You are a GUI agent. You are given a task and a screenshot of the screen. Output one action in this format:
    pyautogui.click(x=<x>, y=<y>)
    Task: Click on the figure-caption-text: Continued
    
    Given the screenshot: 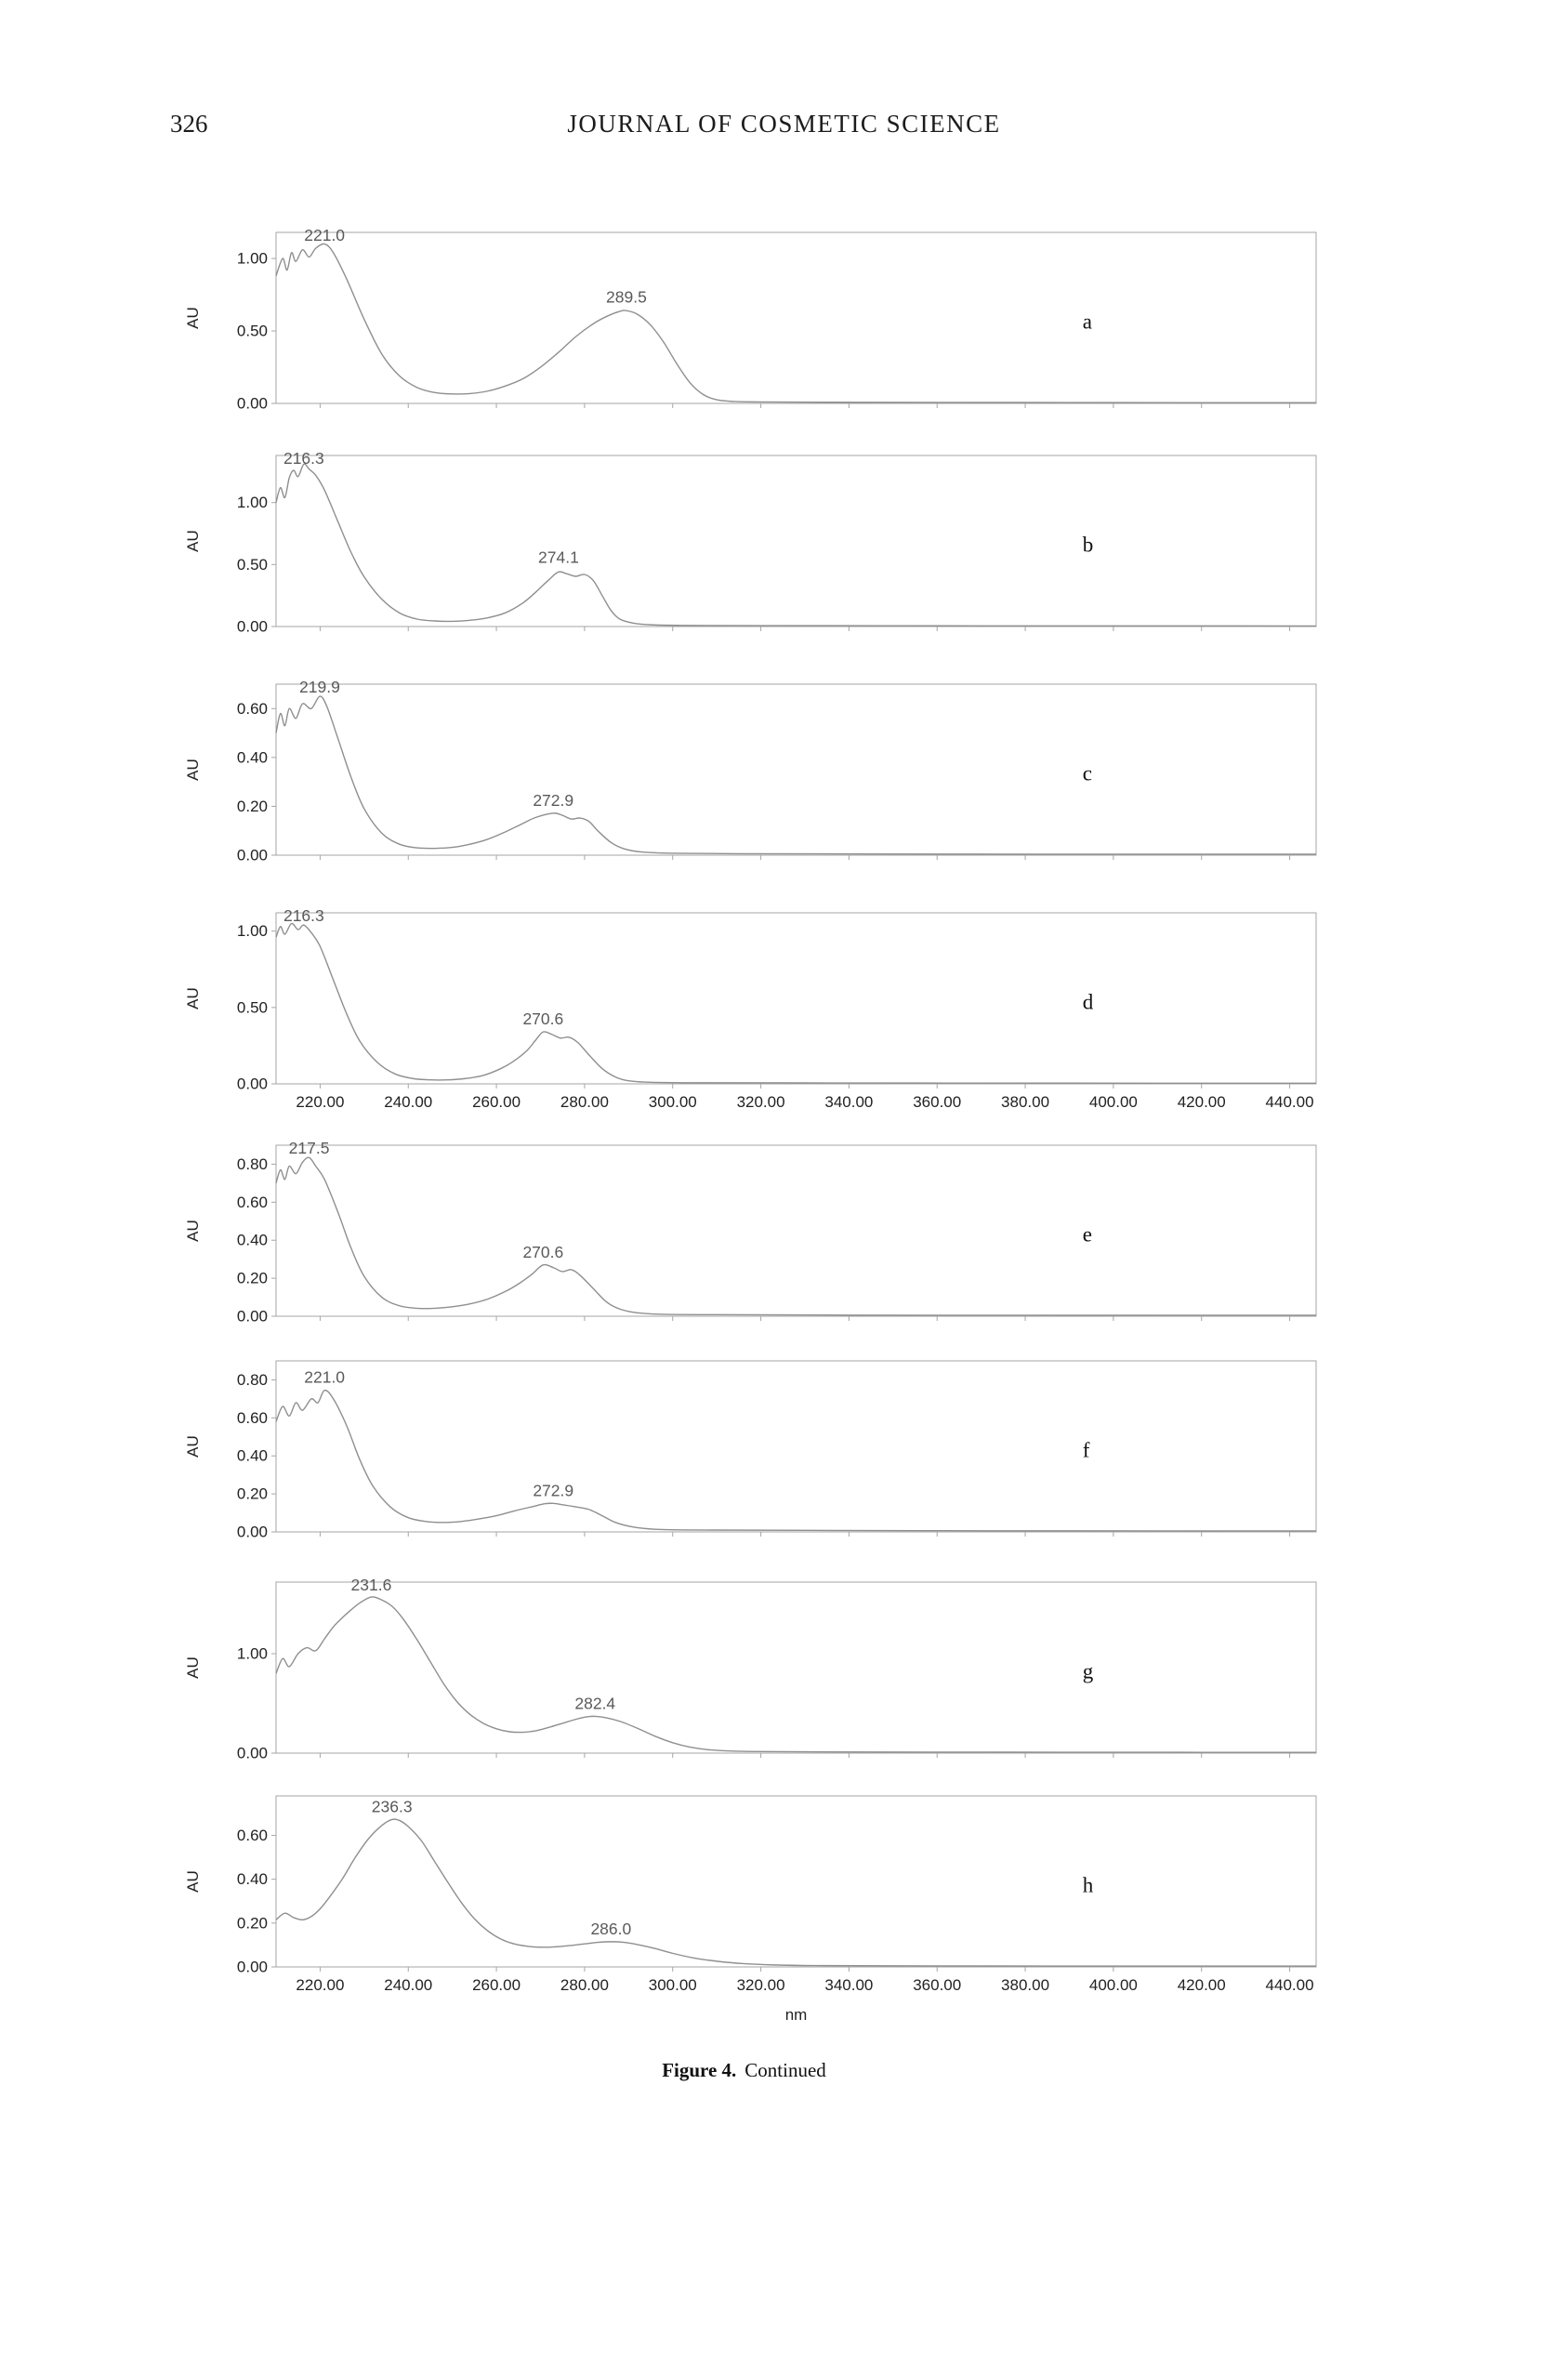 What is the action you would take?
    pyautogui.click(x=785, y=2070)
    